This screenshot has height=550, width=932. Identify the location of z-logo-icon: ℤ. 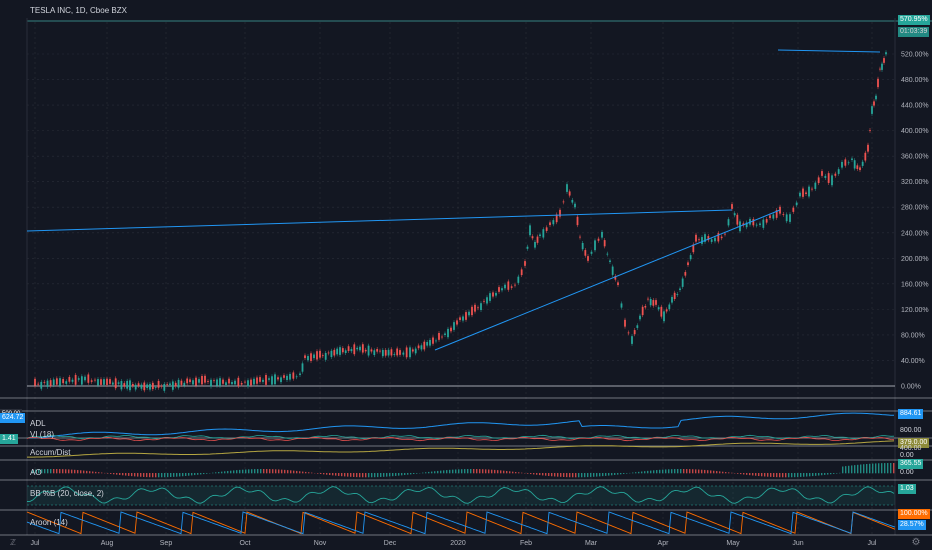
(13, 542).